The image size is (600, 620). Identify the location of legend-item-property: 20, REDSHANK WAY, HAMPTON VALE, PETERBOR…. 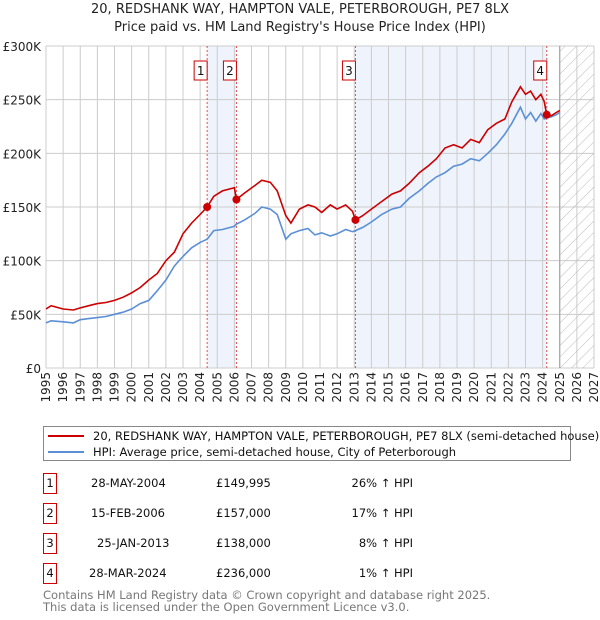
(323, 436).